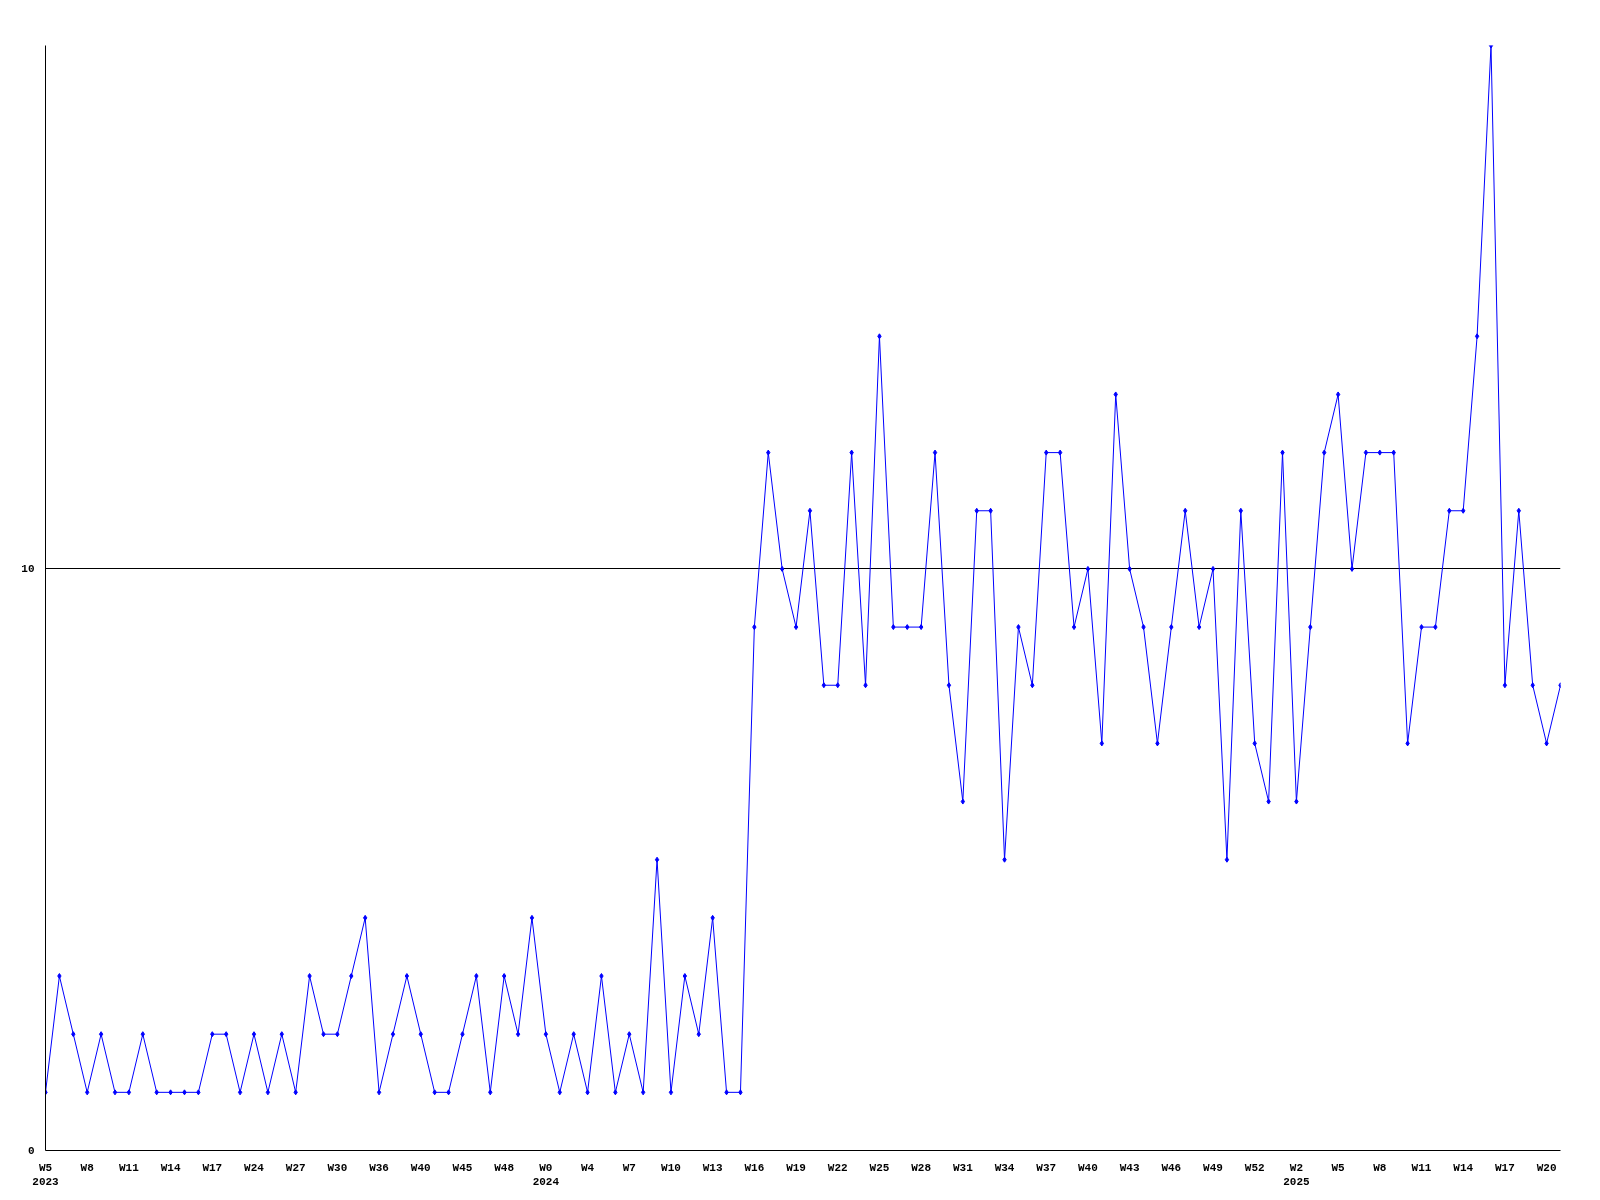  What do you see at coordinates (46, 1174) in the screenshot?
I see `x-tick-label: W5 2023` at bounding box center [46, 1174].